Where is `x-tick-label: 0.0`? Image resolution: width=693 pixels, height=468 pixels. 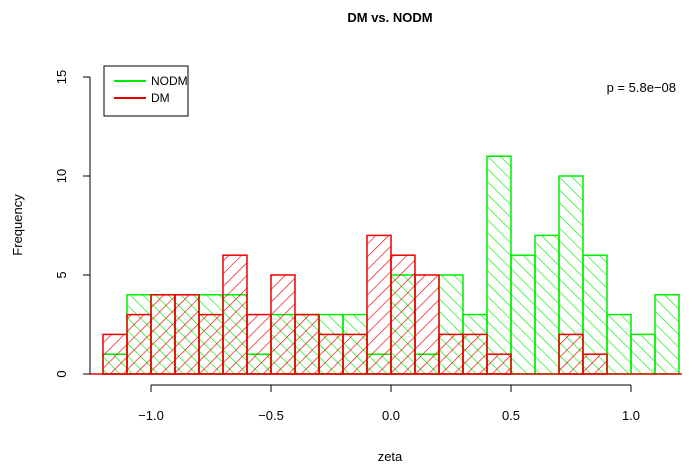
x-tick-label: 0.0 is located at coordinates (391, 415).